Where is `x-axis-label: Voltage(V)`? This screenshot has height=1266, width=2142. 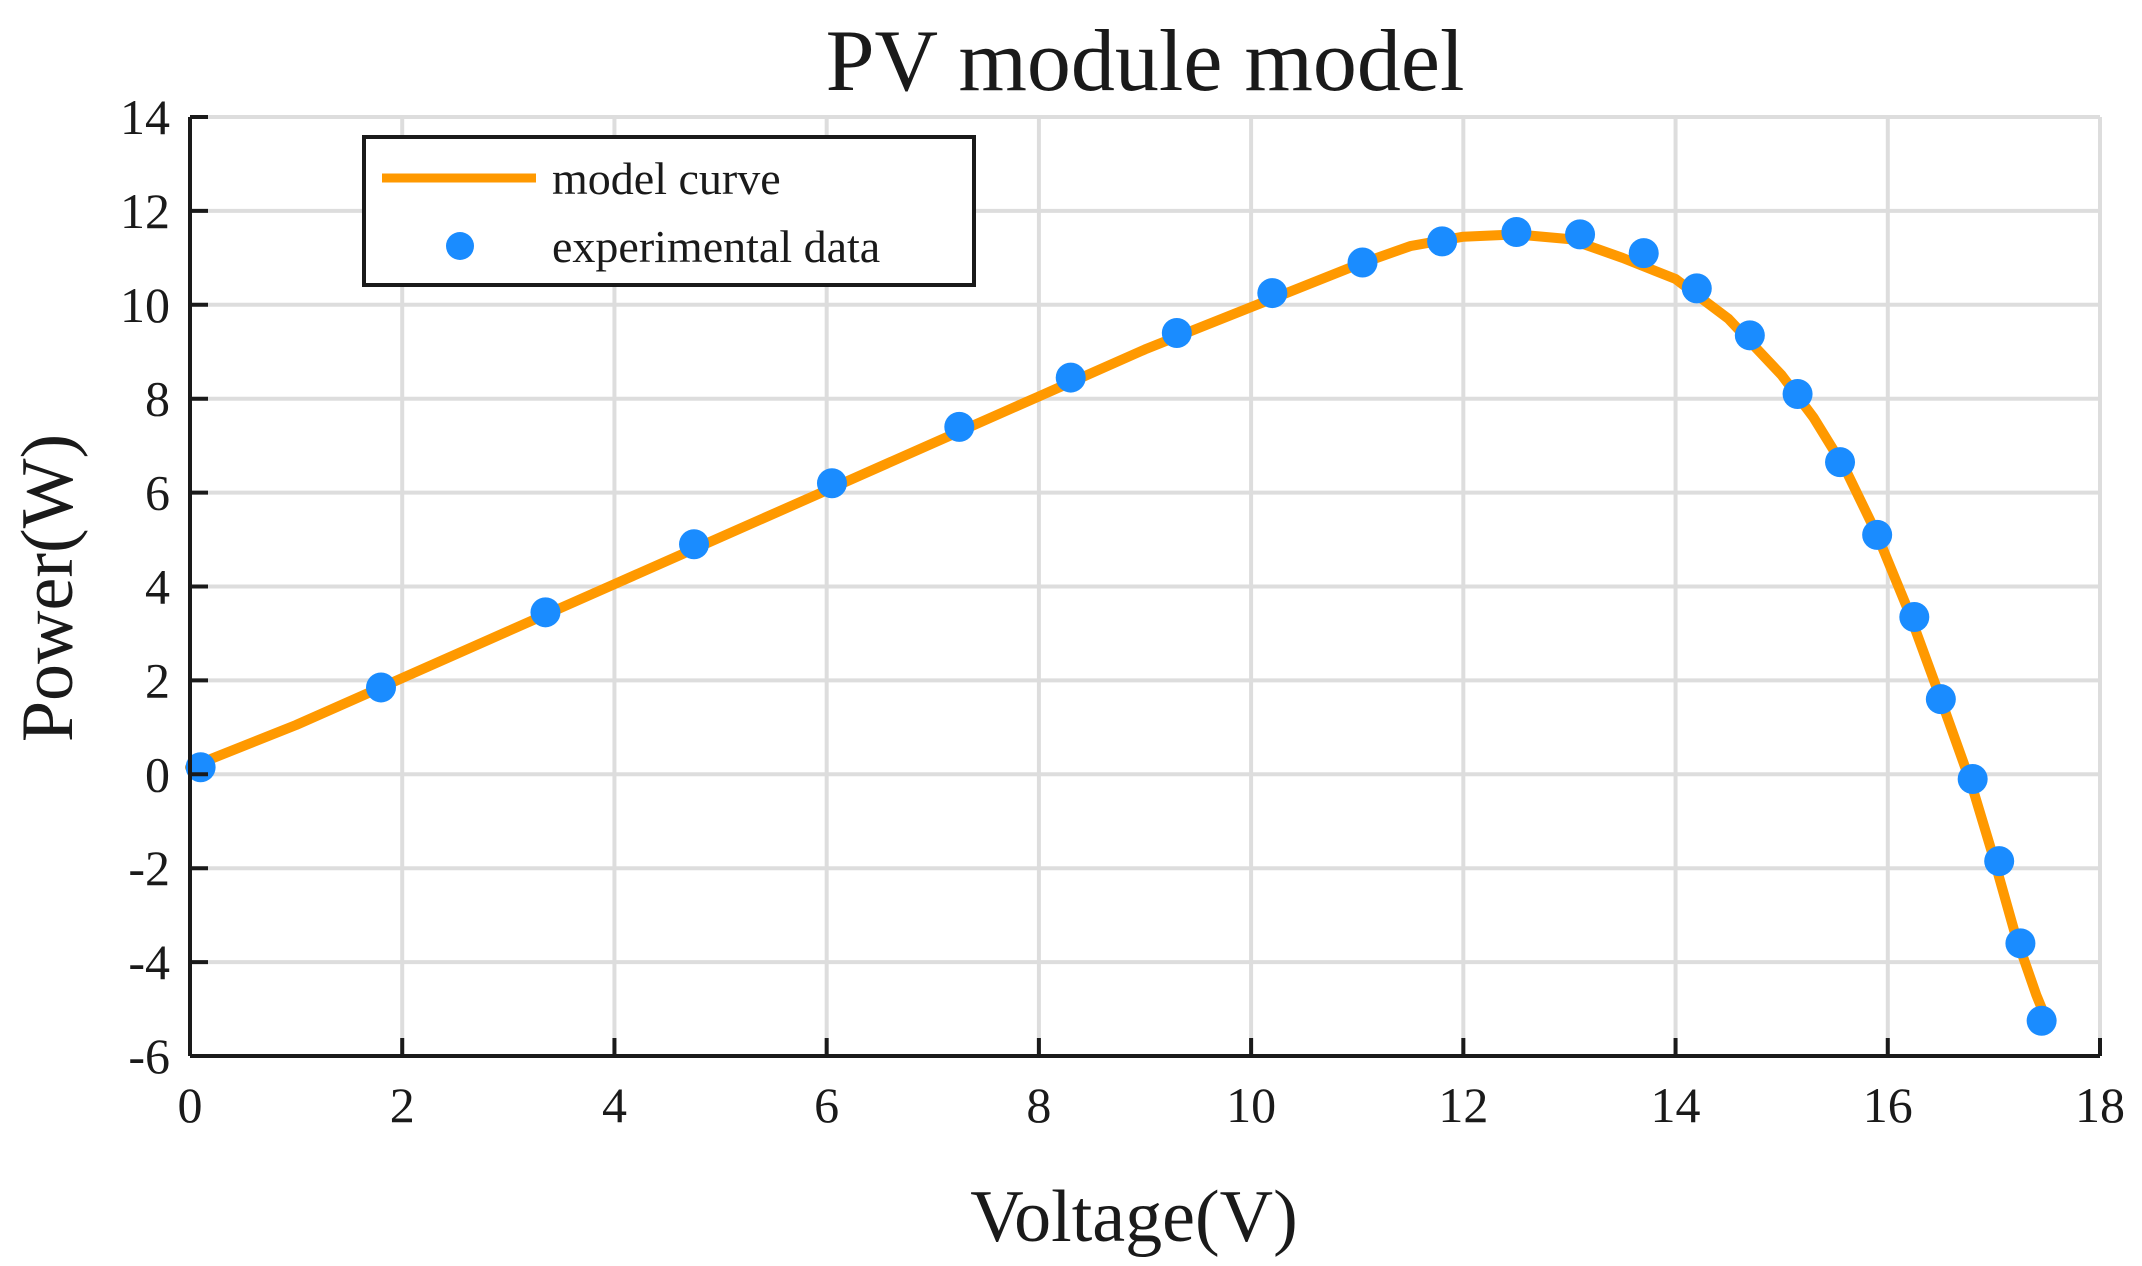 x-axis-label: Voltage(V) is located at coordinates (1133, 1217).